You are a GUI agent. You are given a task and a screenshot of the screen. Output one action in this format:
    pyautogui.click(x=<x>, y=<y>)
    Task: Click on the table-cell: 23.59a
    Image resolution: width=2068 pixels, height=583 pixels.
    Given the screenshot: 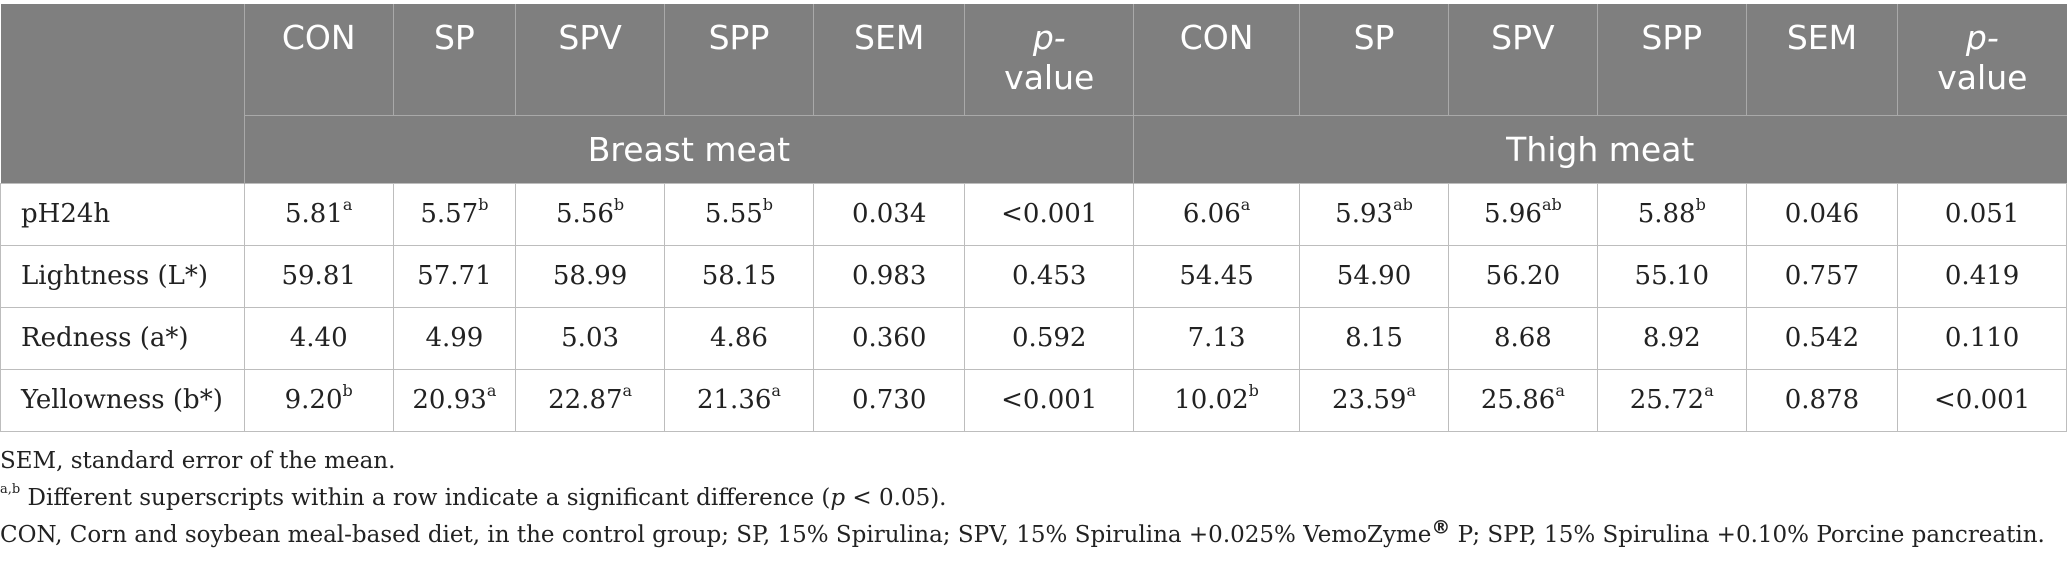 What is the action you would take?
    pyautogui.click(x=1374, y=400)
    